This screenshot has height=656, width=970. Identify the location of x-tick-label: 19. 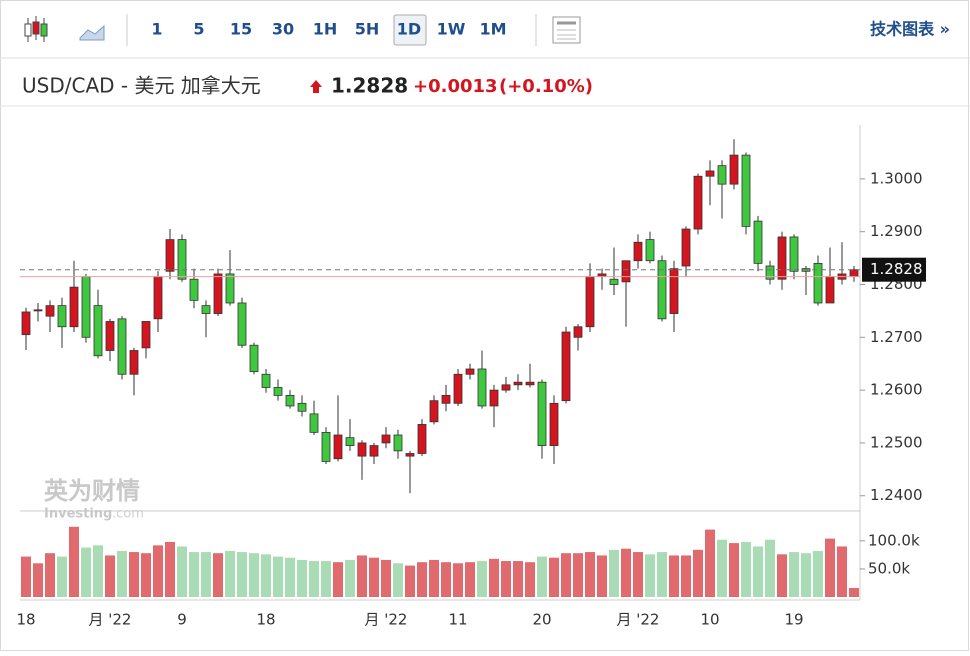
(793, 620).